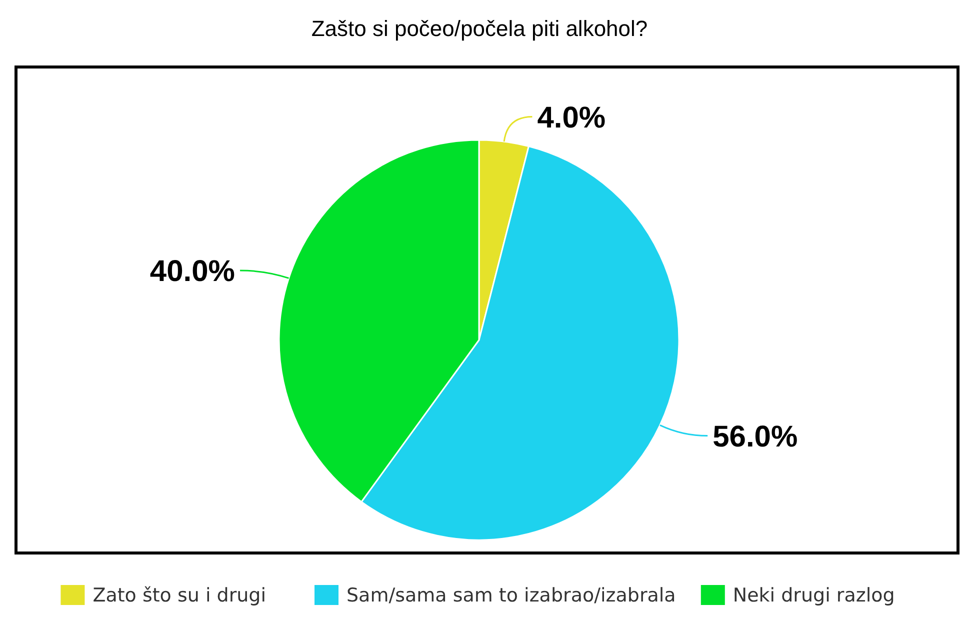 The width and height of the screenshot is (975, 644). I want to click on legend-label: Sam/sama sam to izabrao/izabrala, so click(511, 595).